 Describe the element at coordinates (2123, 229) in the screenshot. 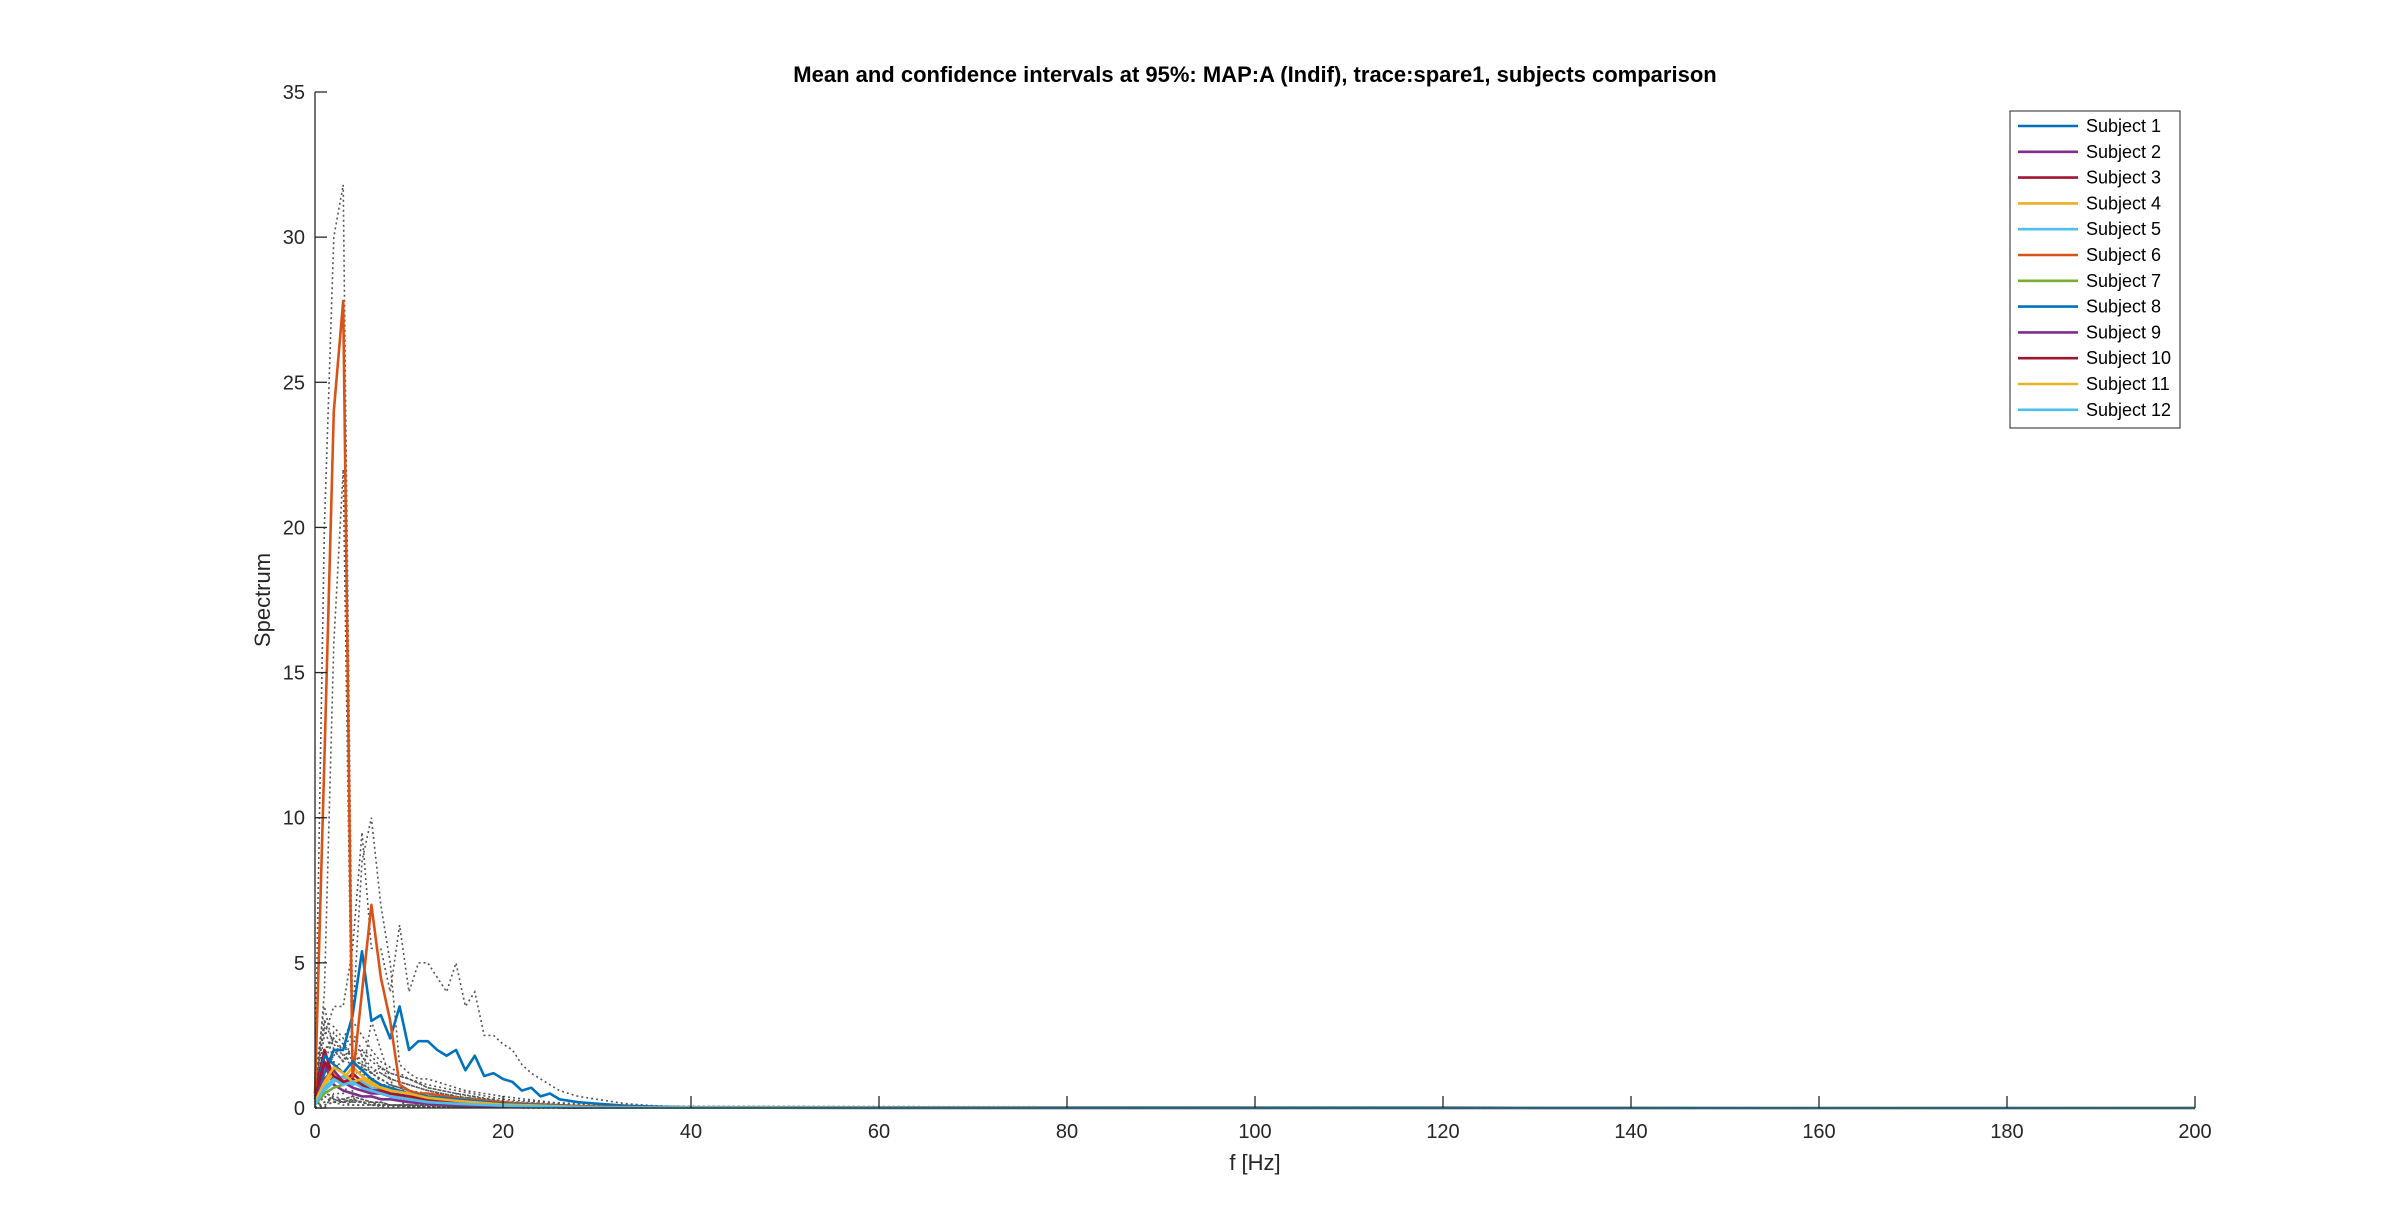

I see `legend-entry: Subject 5` at that location.